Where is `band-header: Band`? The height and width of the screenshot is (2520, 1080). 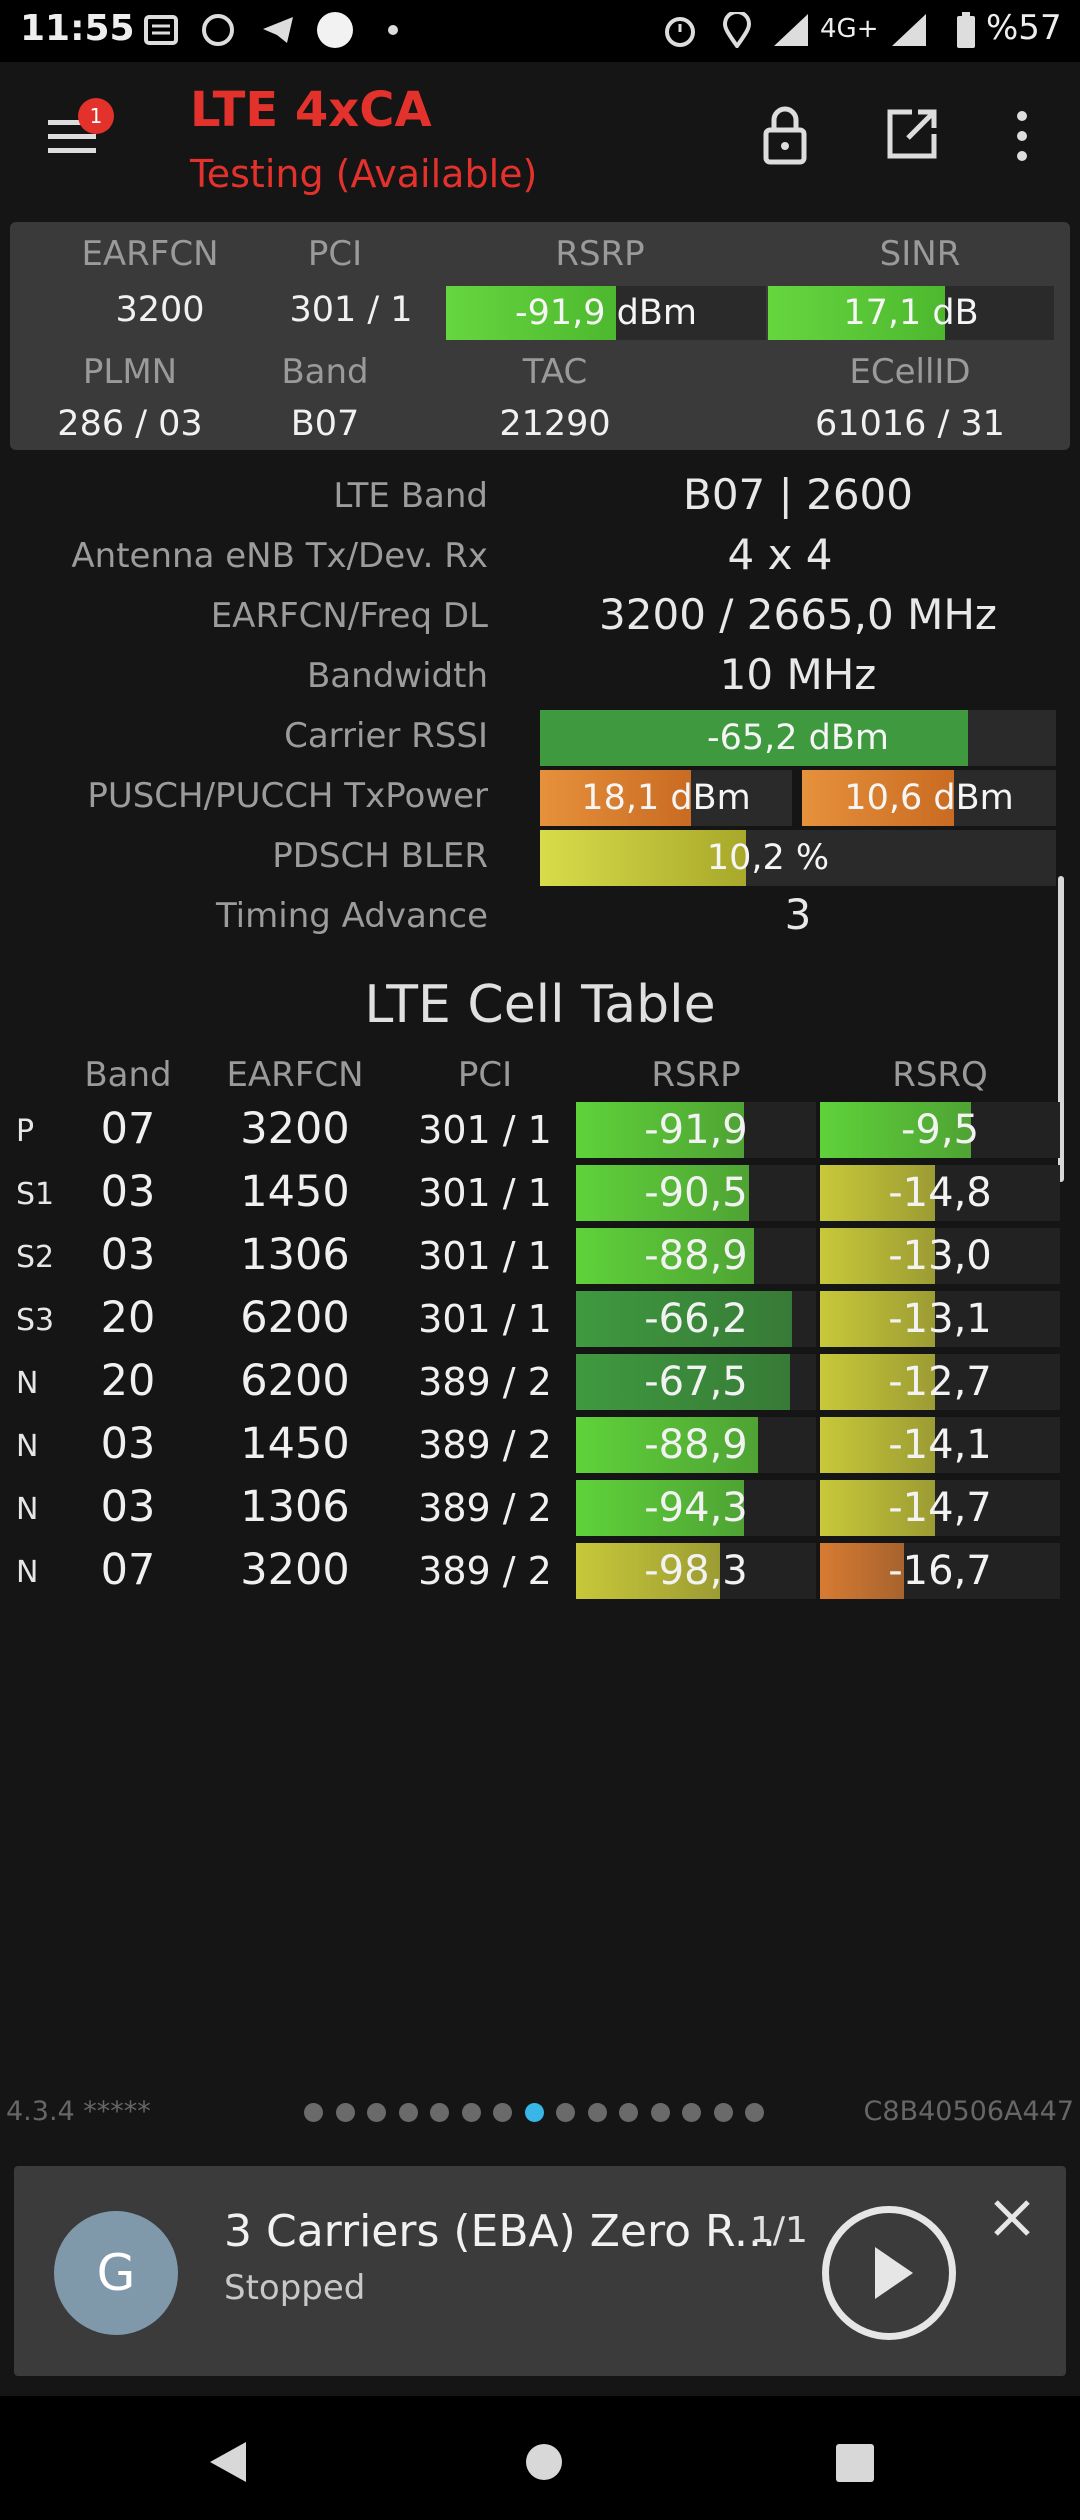
band-header: Band is located at coordinates (325, 372).